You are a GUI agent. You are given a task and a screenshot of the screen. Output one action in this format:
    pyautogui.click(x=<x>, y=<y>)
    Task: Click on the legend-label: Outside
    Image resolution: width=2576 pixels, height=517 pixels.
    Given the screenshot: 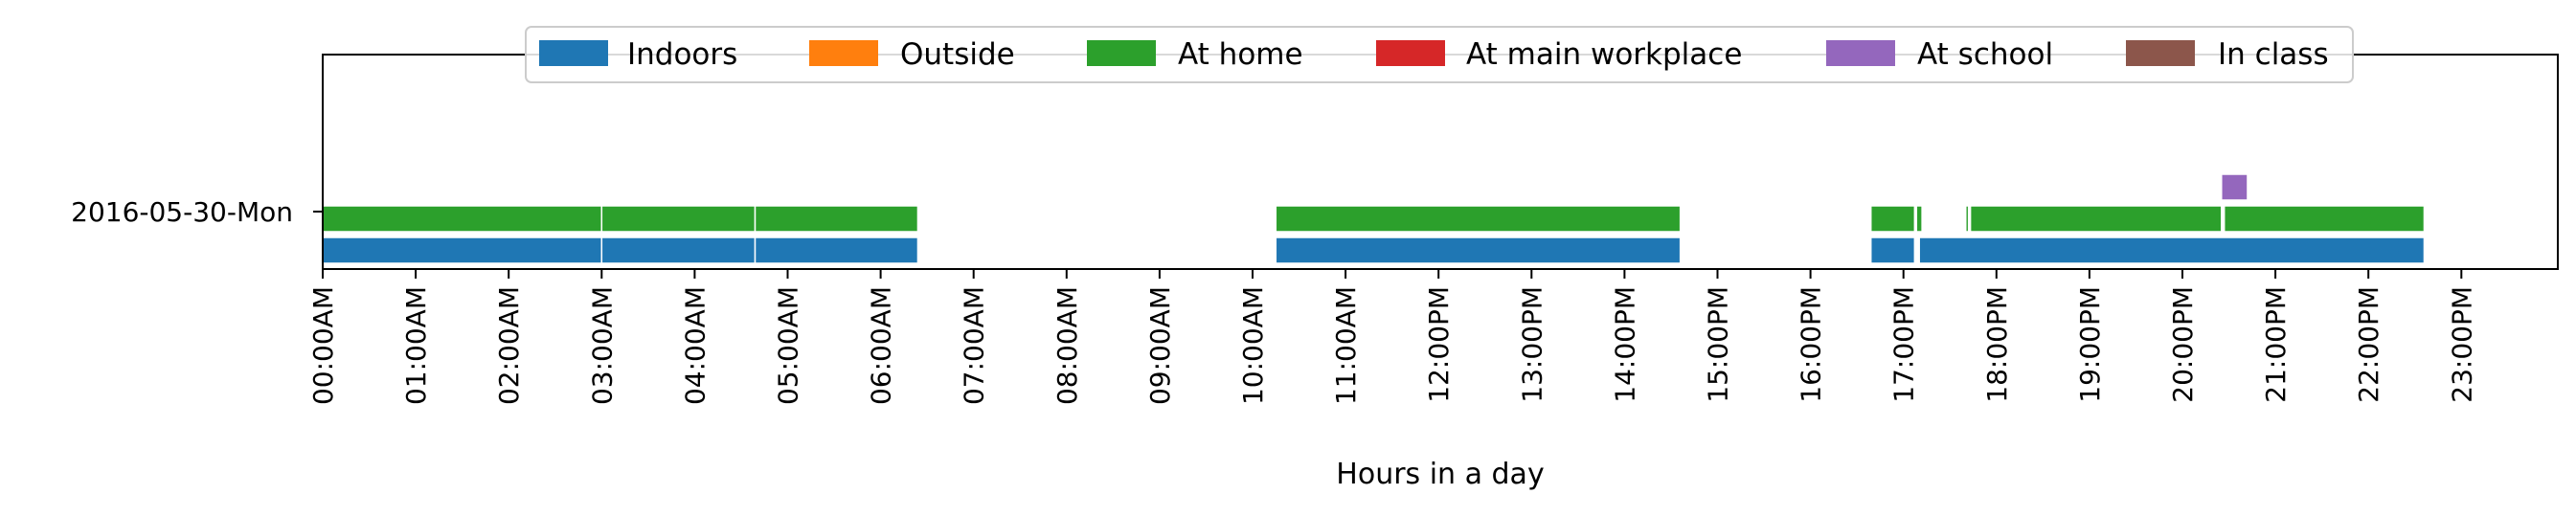 What is the action you would take?
    pyautogui.click(x=957, y=54)
    